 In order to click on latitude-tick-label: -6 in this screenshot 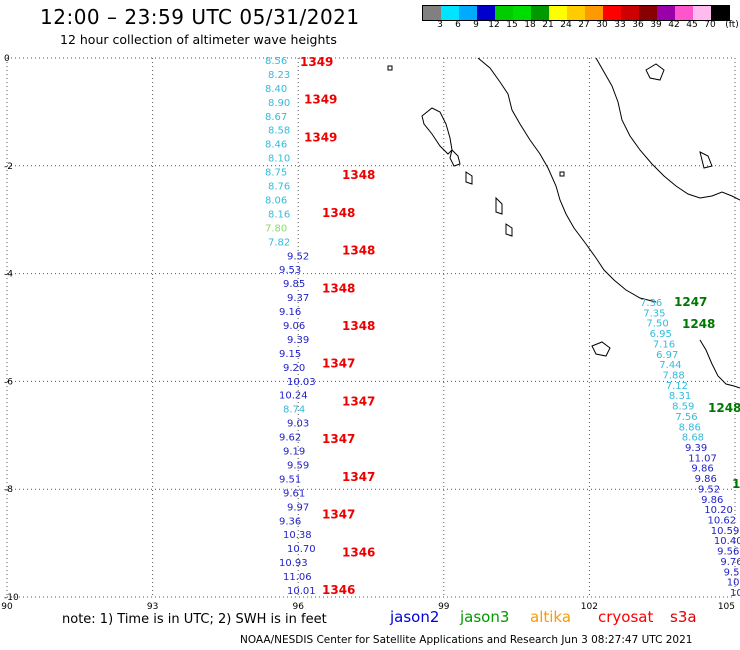, I will do `click(8, 382)`.